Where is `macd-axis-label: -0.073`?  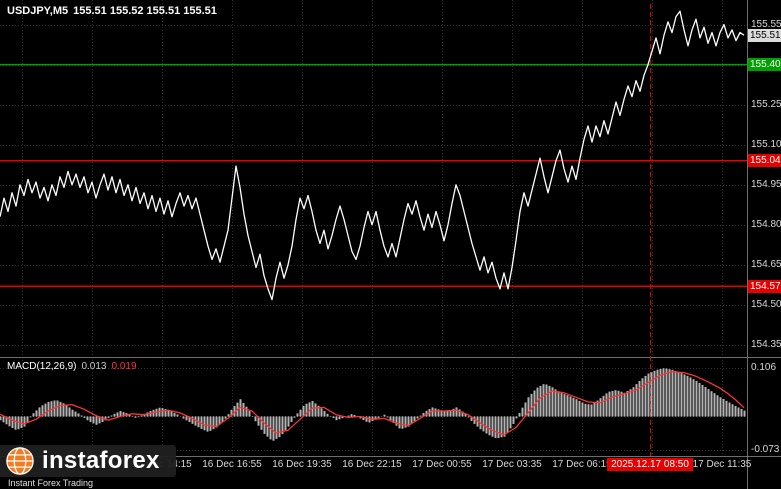 macd-axis-label: -0.073 is located at coordinates (765, 449).